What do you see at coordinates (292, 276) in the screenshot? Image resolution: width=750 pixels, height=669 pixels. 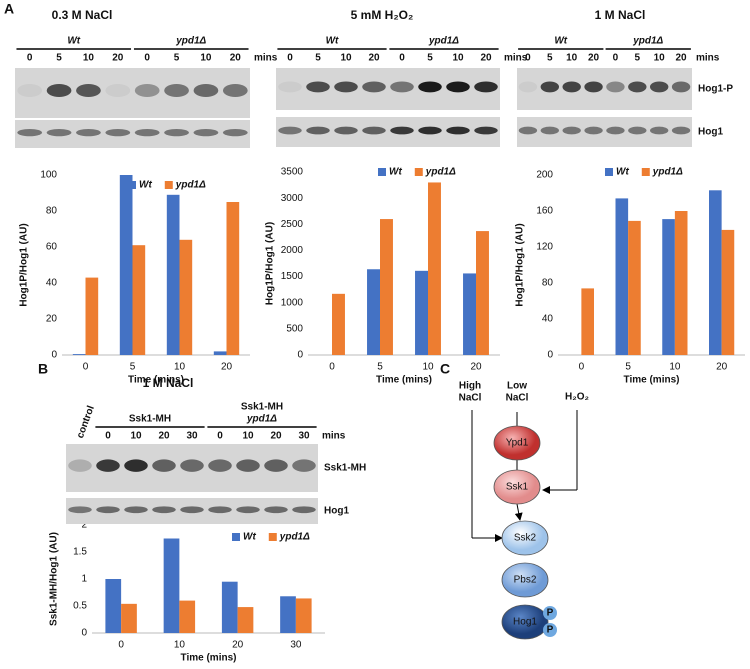 I see `y-tick-label: 1500` at bounding box center [292, 276].